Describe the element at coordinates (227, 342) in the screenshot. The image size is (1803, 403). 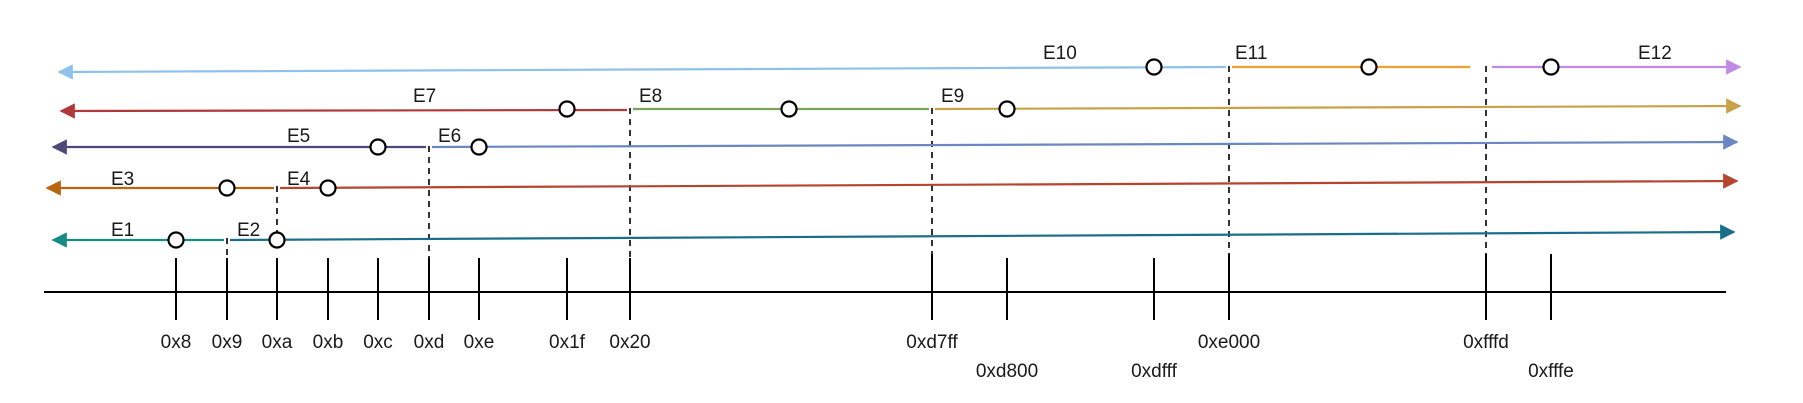
I see `tick-label-0x9: 0x9` at that location.